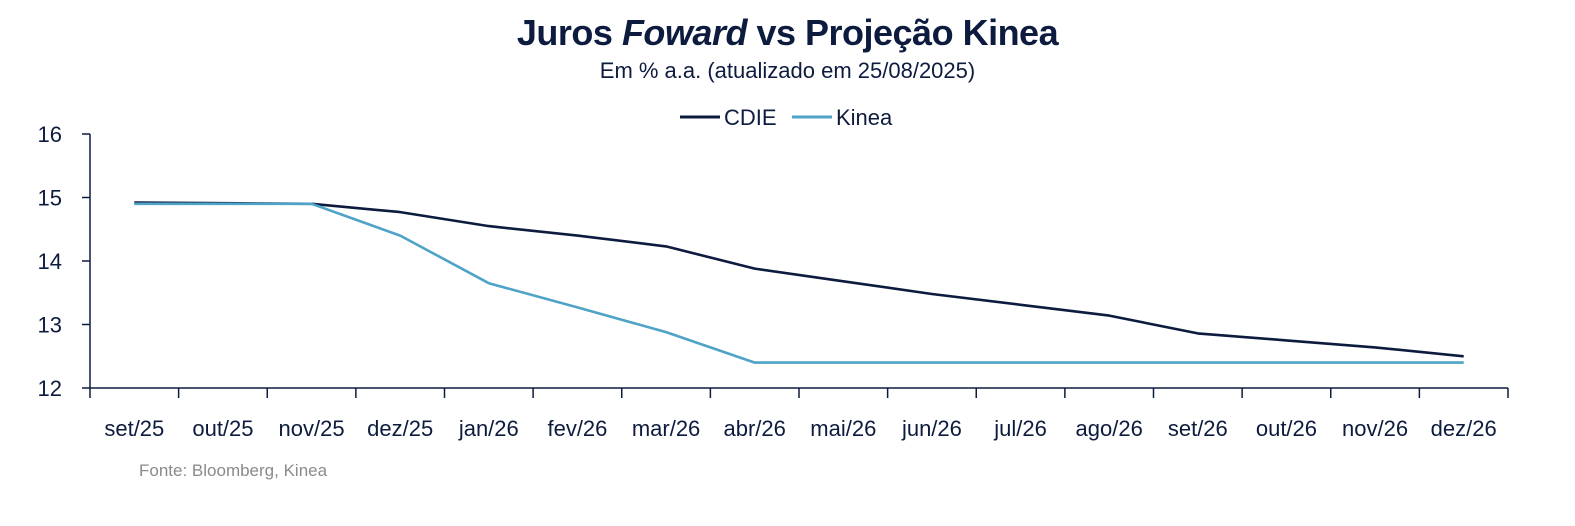  I want to click on x-tick-label-abr/26: abr/26, so click(754, 428).